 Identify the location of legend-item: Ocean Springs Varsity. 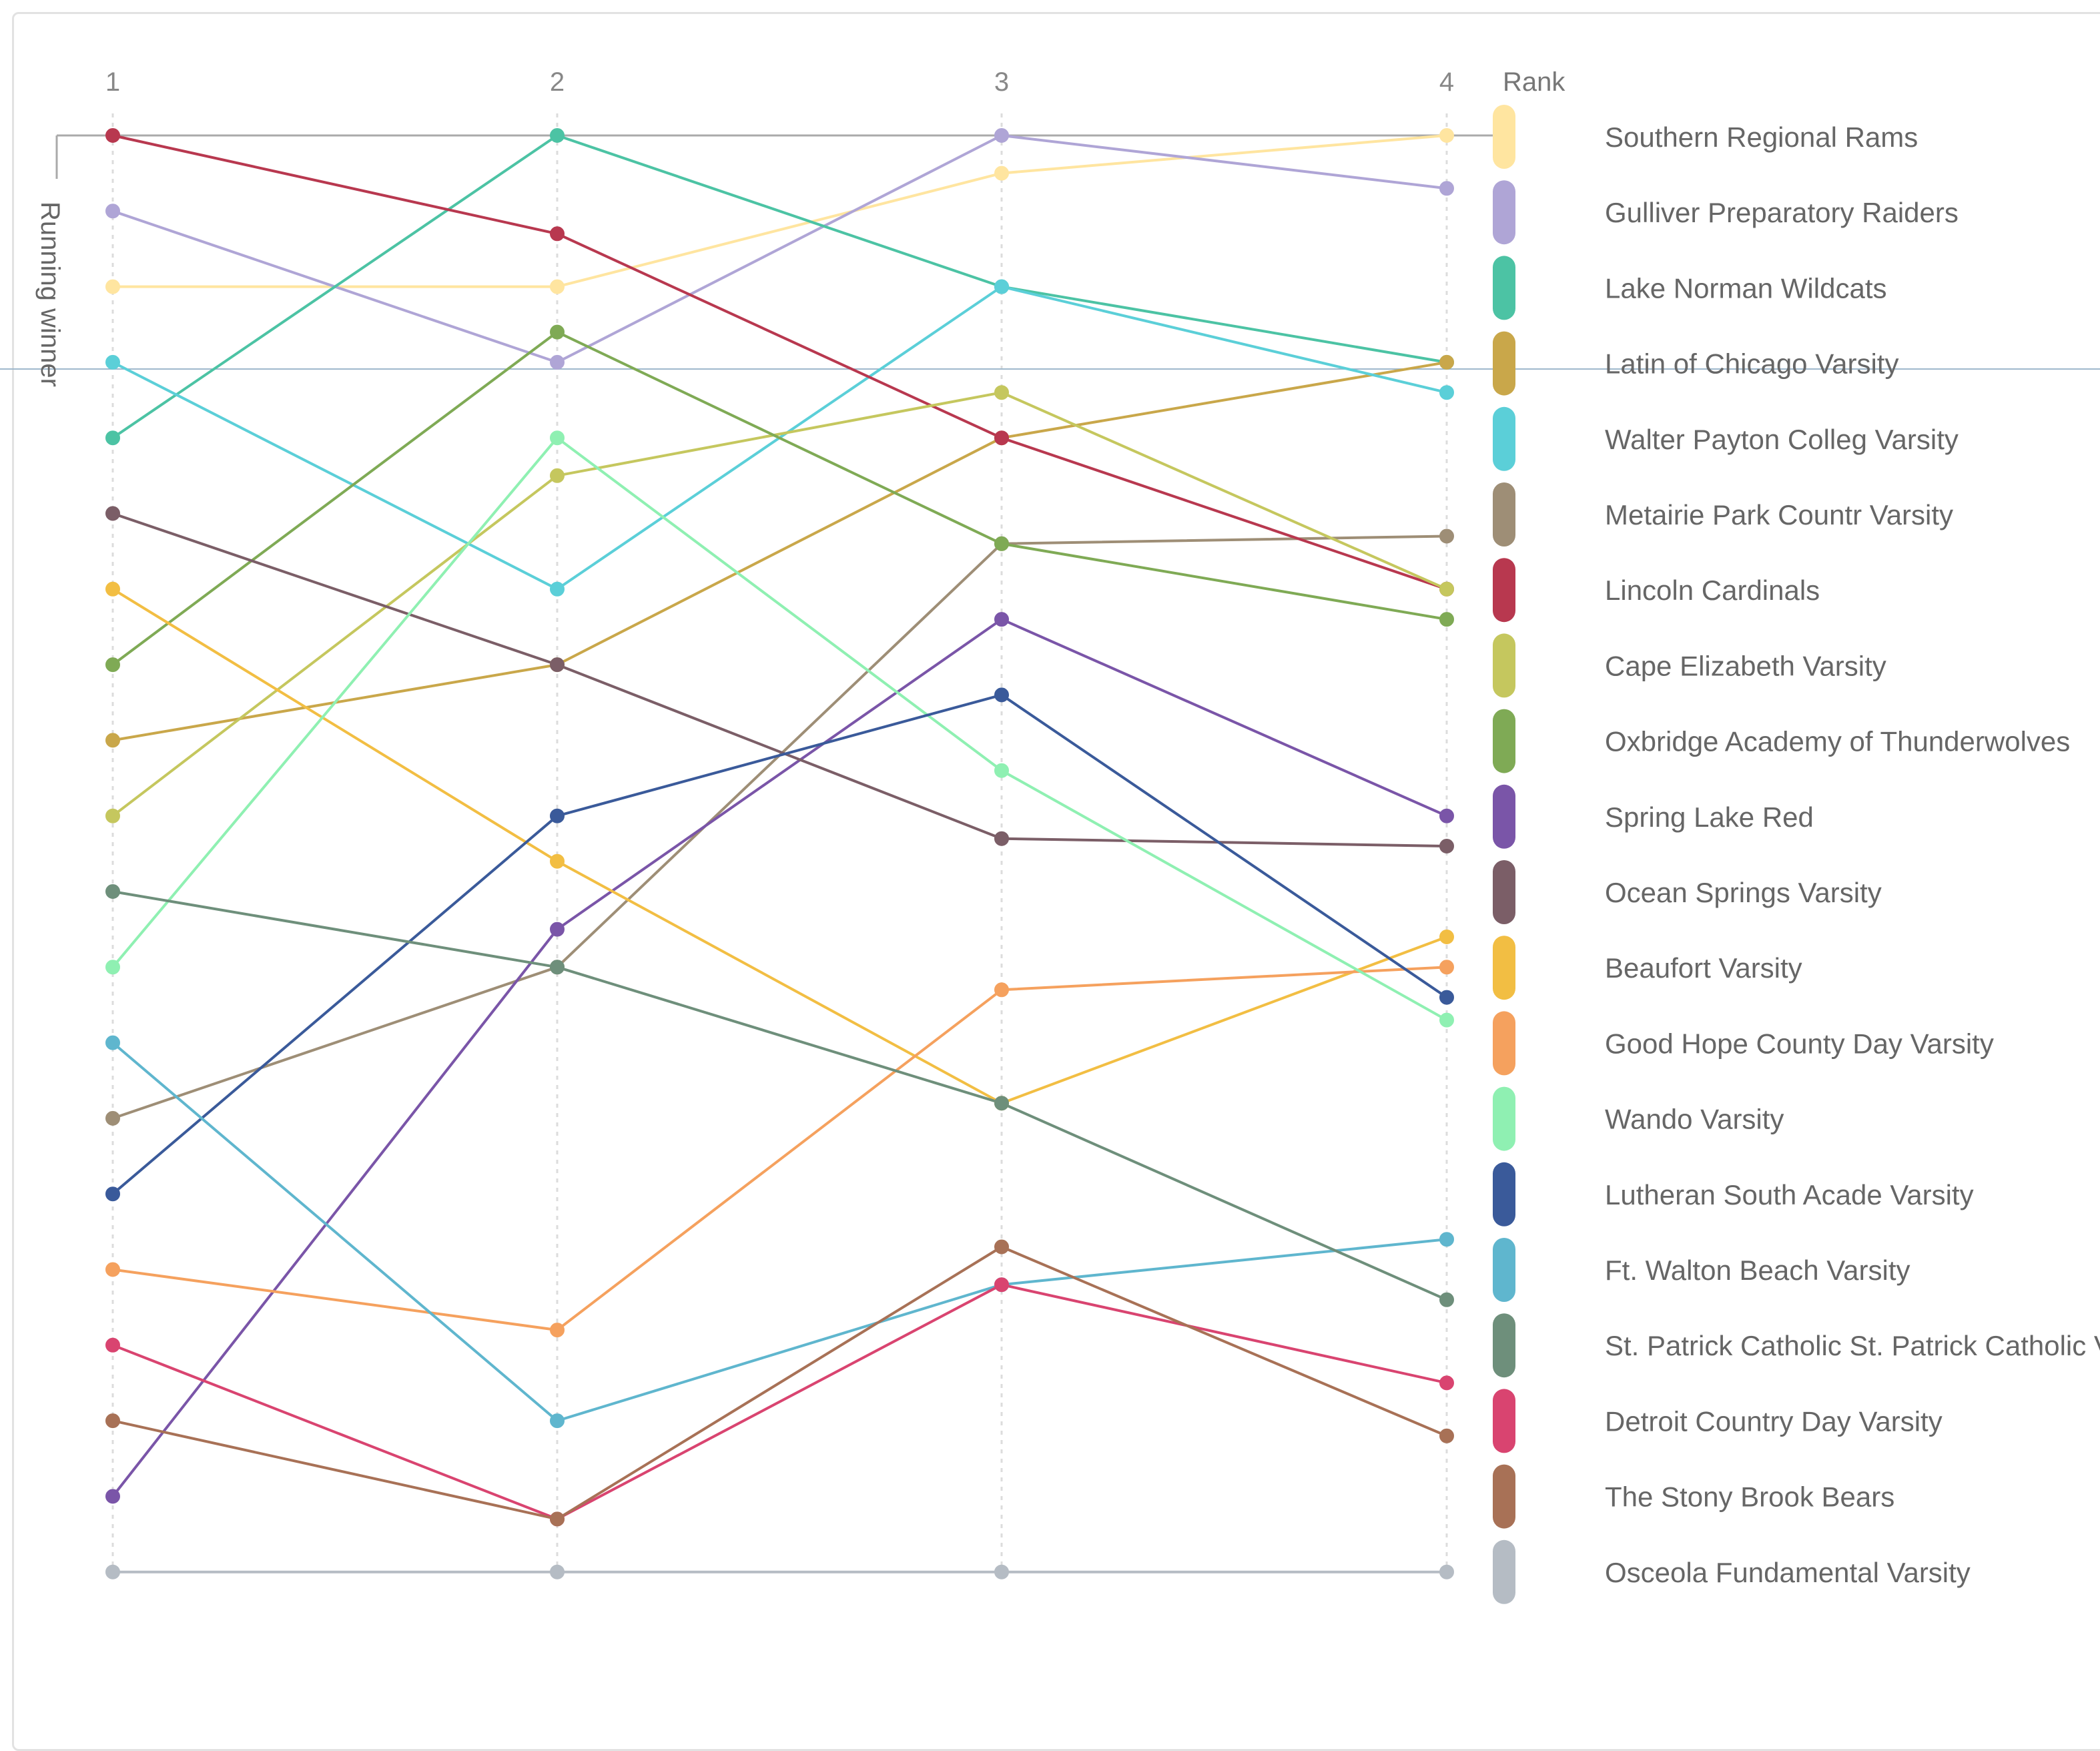
(1687, 892).